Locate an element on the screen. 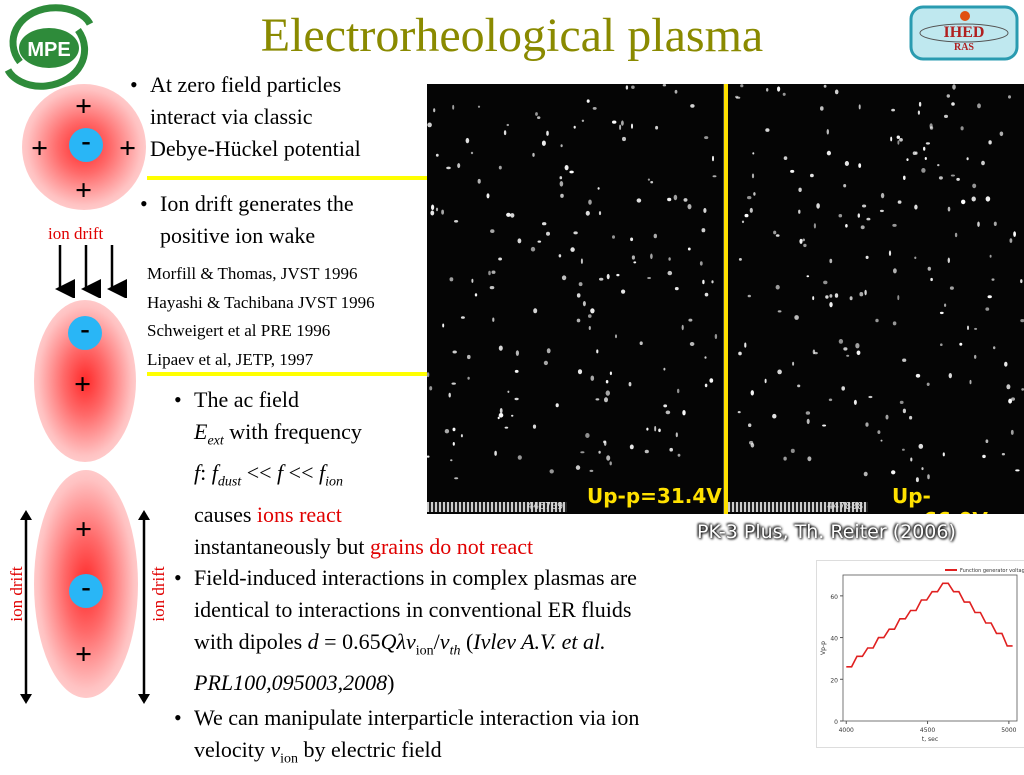  ion-drift-label-right: ion drift is located at coordinates (158, 594).